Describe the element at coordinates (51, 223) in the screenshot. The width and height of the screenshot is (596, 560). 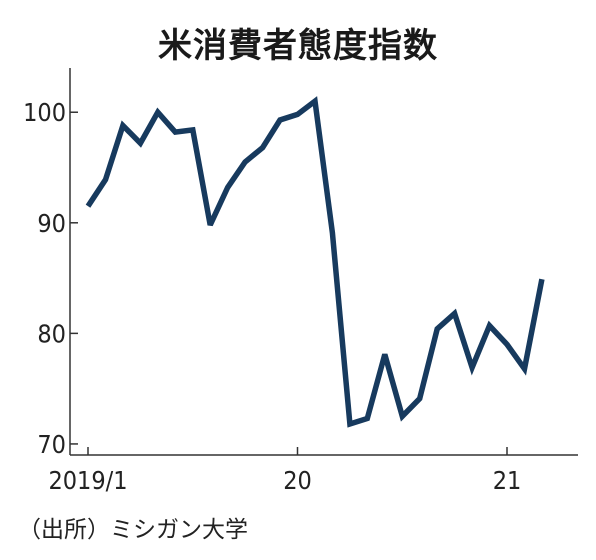
I see `y-tick-label: 90` at that location.